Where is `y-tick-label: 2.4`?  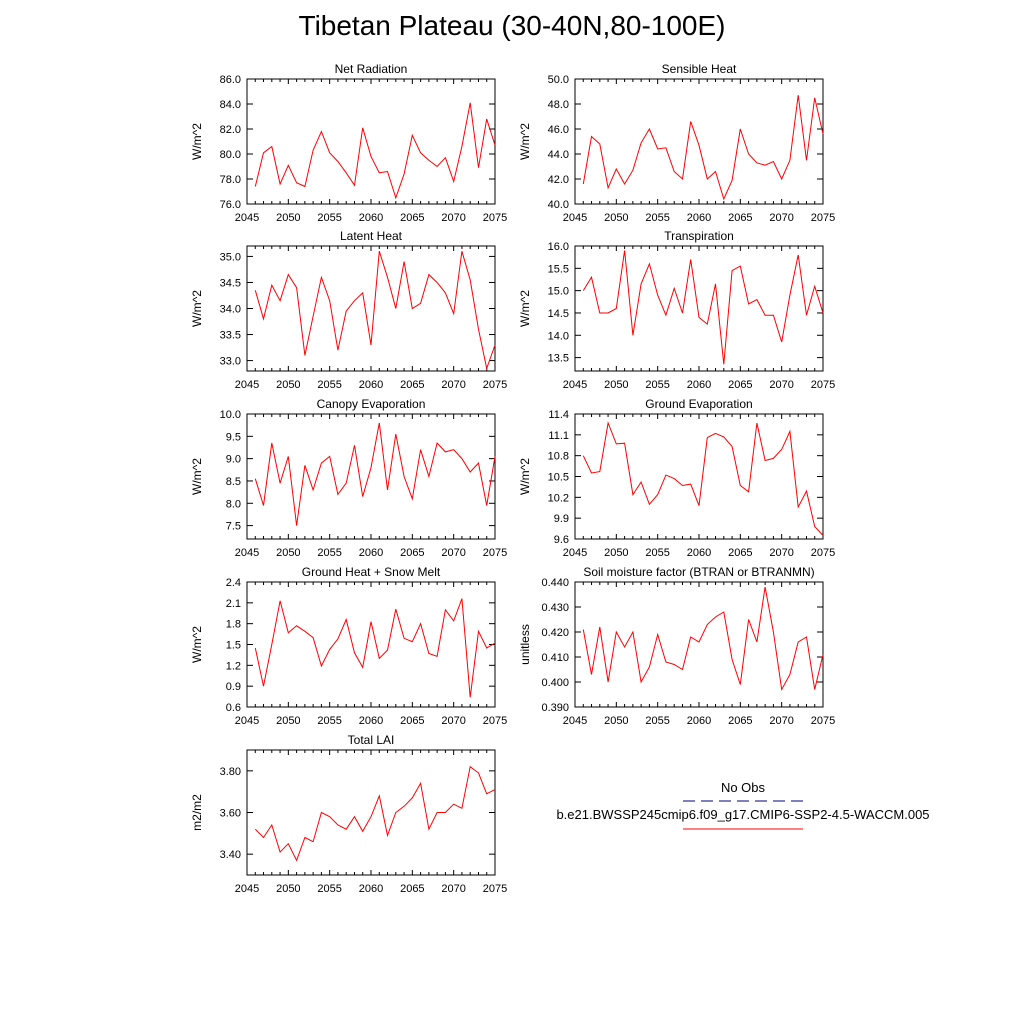
y-tick-label: 2.4 is located at coordinates (233, 583).